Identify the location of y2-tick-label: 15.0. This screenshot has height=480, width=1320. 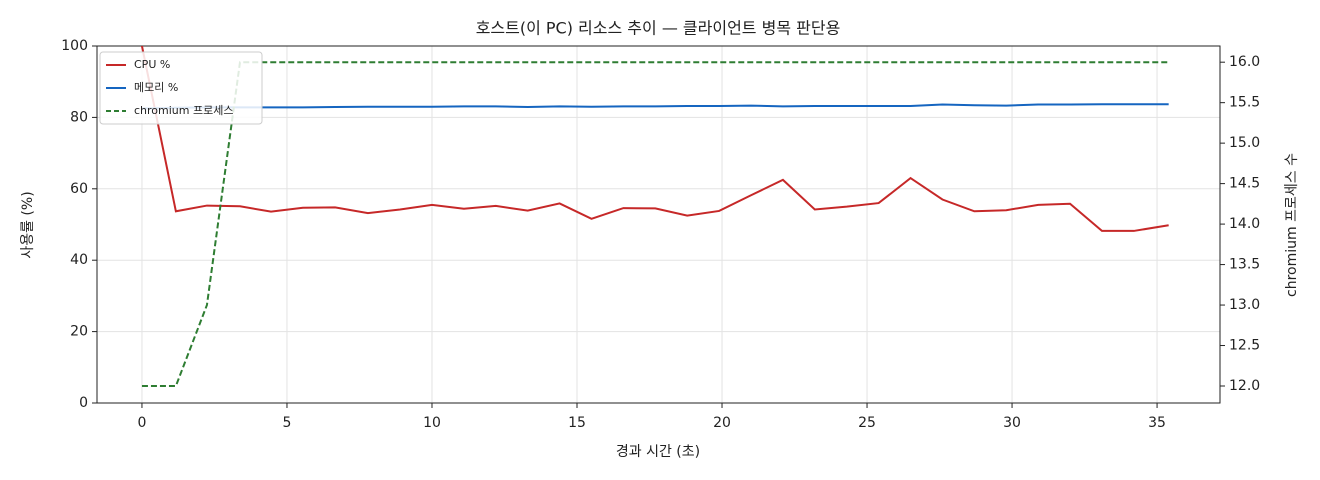
(1244, 143).